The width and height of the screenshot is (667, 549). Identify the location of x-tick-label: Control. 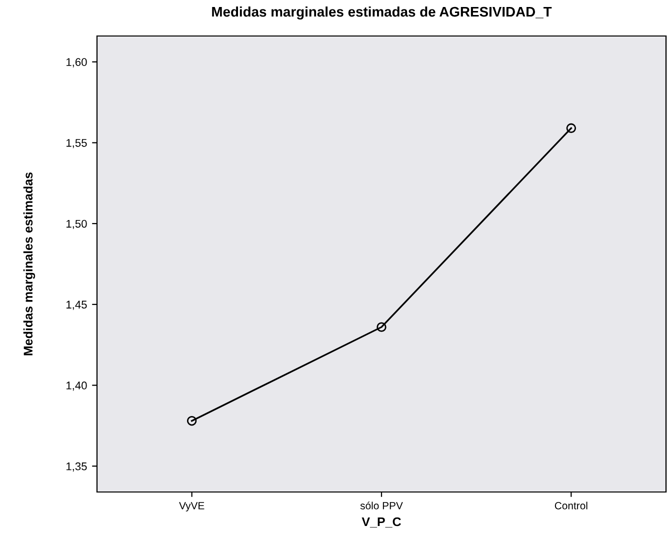
(571, 506).